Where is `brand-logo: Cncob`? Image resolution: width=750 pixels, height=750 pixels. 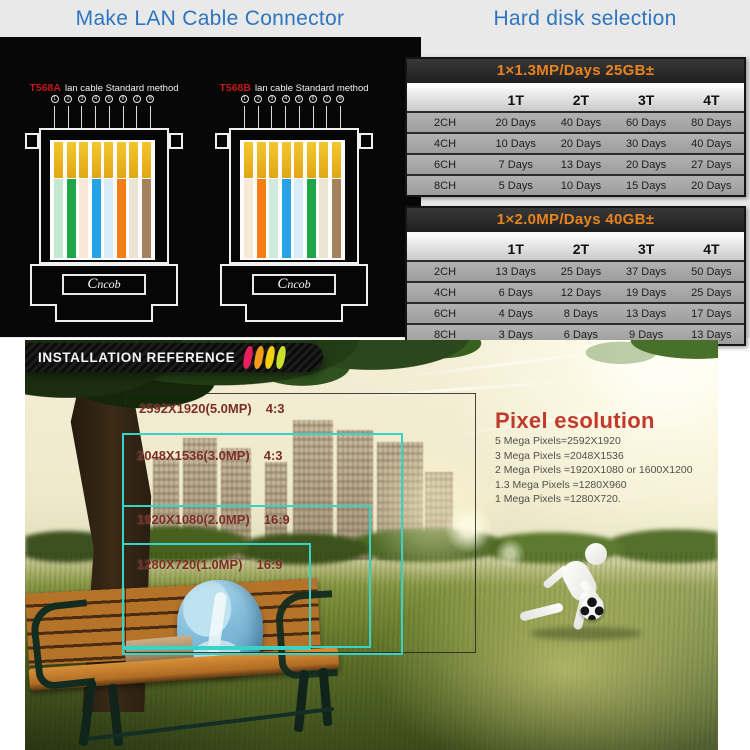 brand-logo: Cncob is located at coordinates (294, 284).